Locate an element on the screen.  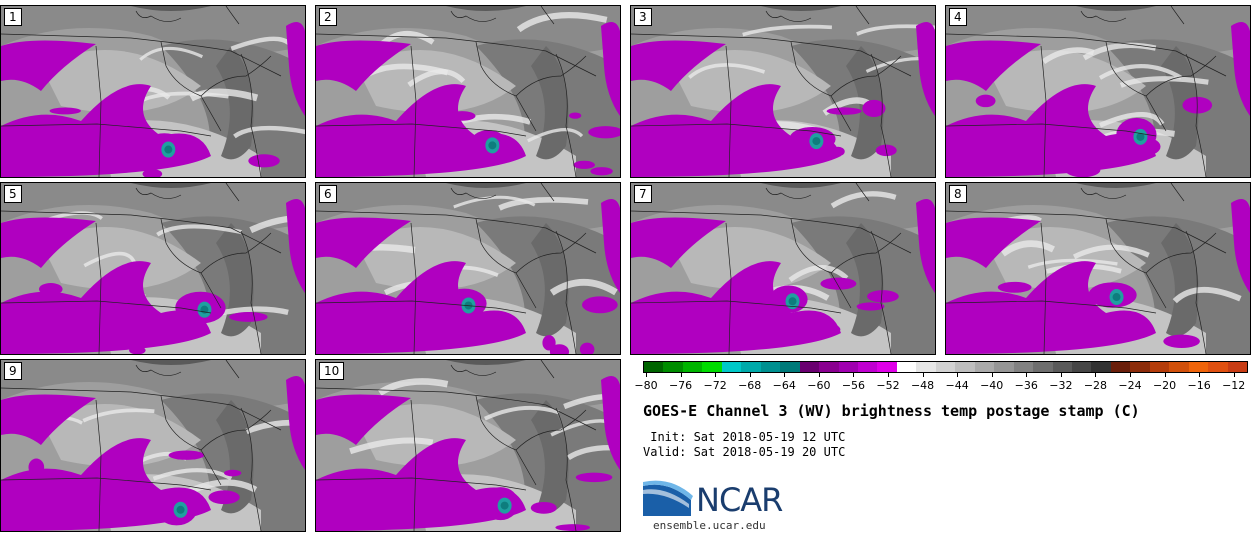
postage-stamp-panel: 6 is located at coordinates (468, 268).